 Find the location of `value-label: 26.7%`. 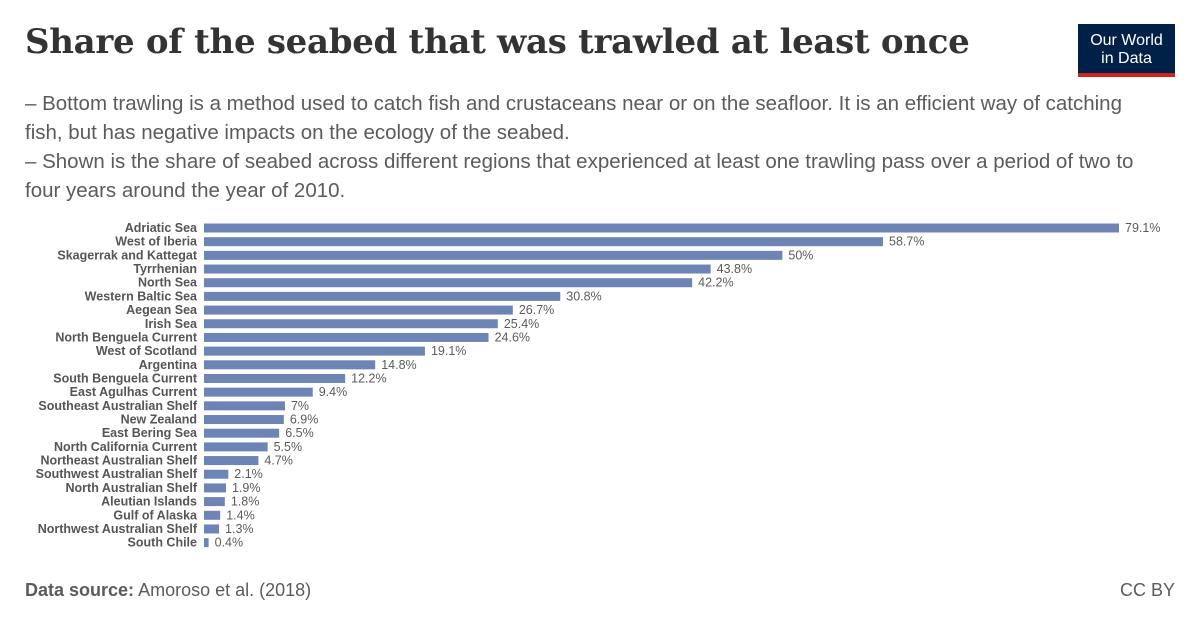

value-label: 26.7% is located at coordinates (536, 310).